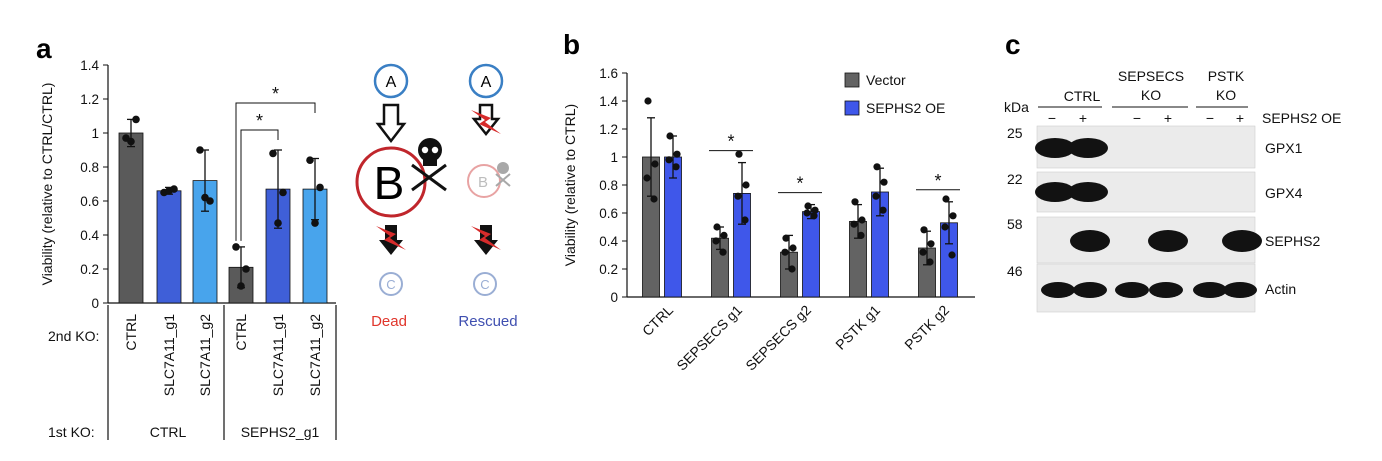 This screenshot has height=461, width=1382. What do you see at coordinates (1016, 107) in the screenshot?
I see `kda-label: kDa` at bounding box center [1016, 107].